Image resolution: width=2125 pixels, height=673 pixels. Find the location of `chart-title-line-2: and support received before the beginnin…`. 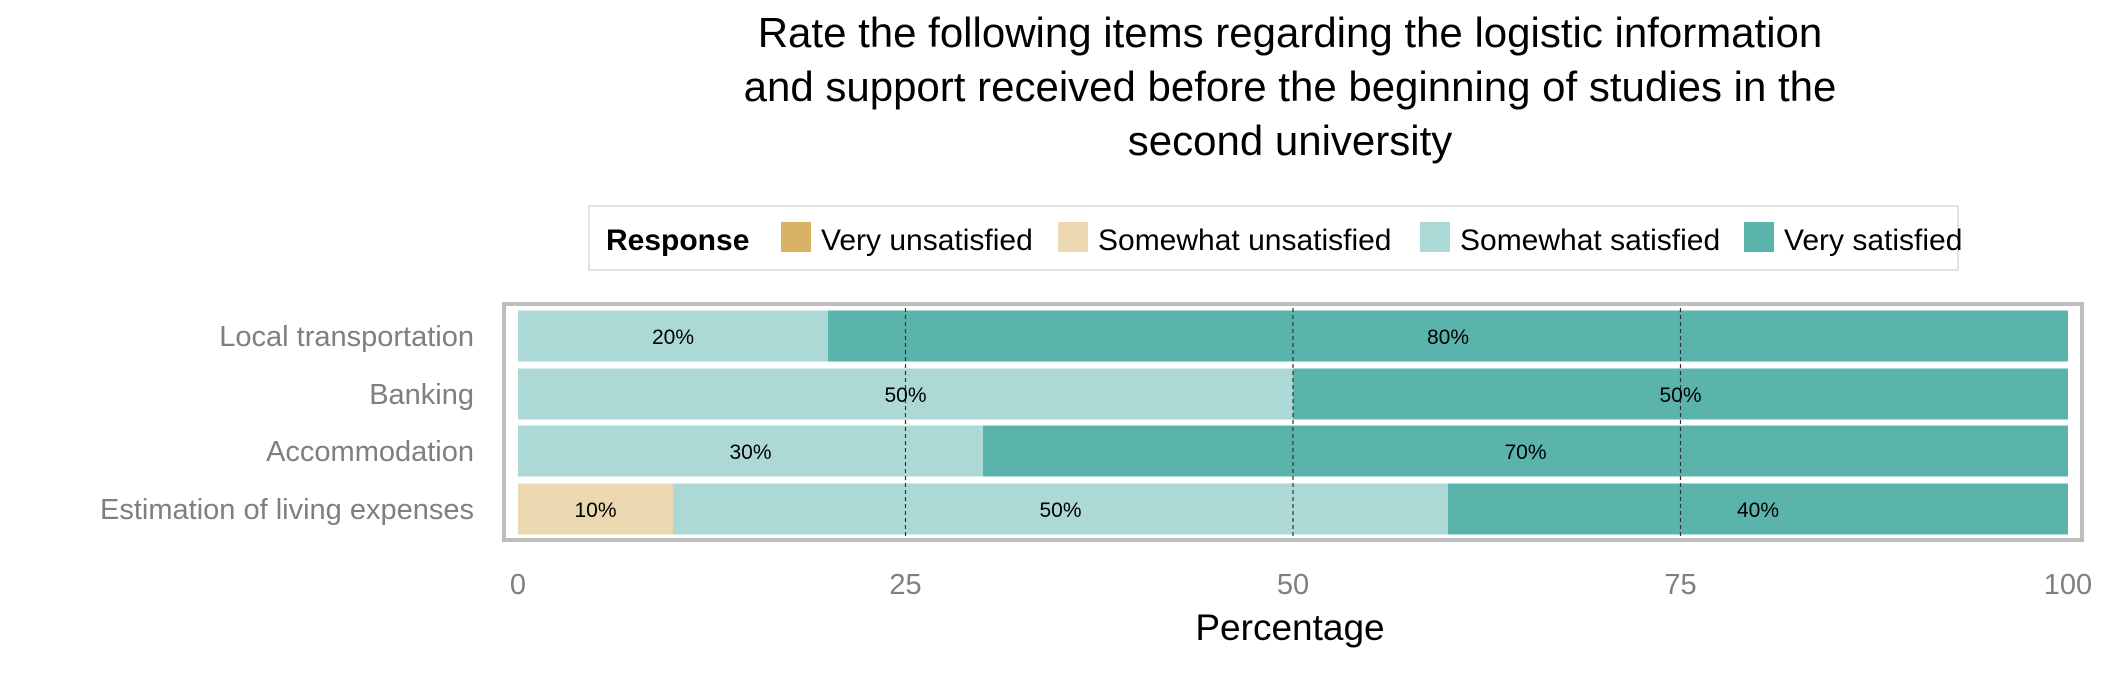

chart-title-line-2: and support received before the beginnin… is located at coordinates (1290, 86).